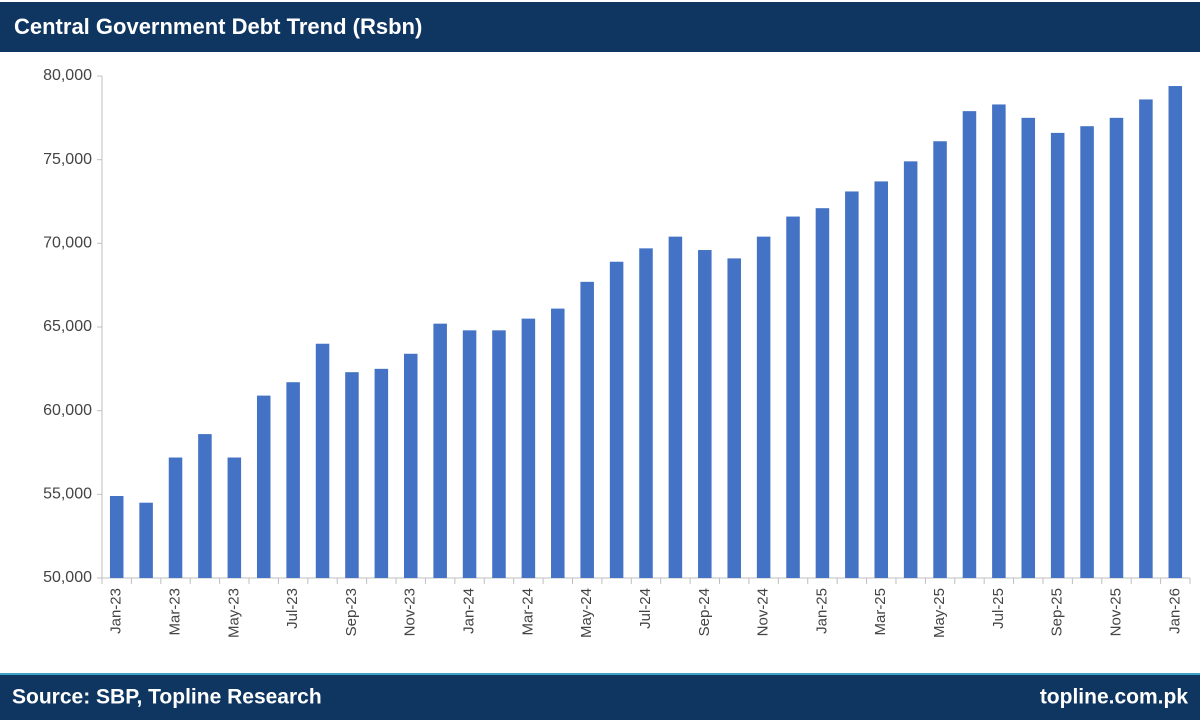  Describe the element at coordinates (763, 612) in the screenshot. I see `x-tick-label: Nov-24` at that location.